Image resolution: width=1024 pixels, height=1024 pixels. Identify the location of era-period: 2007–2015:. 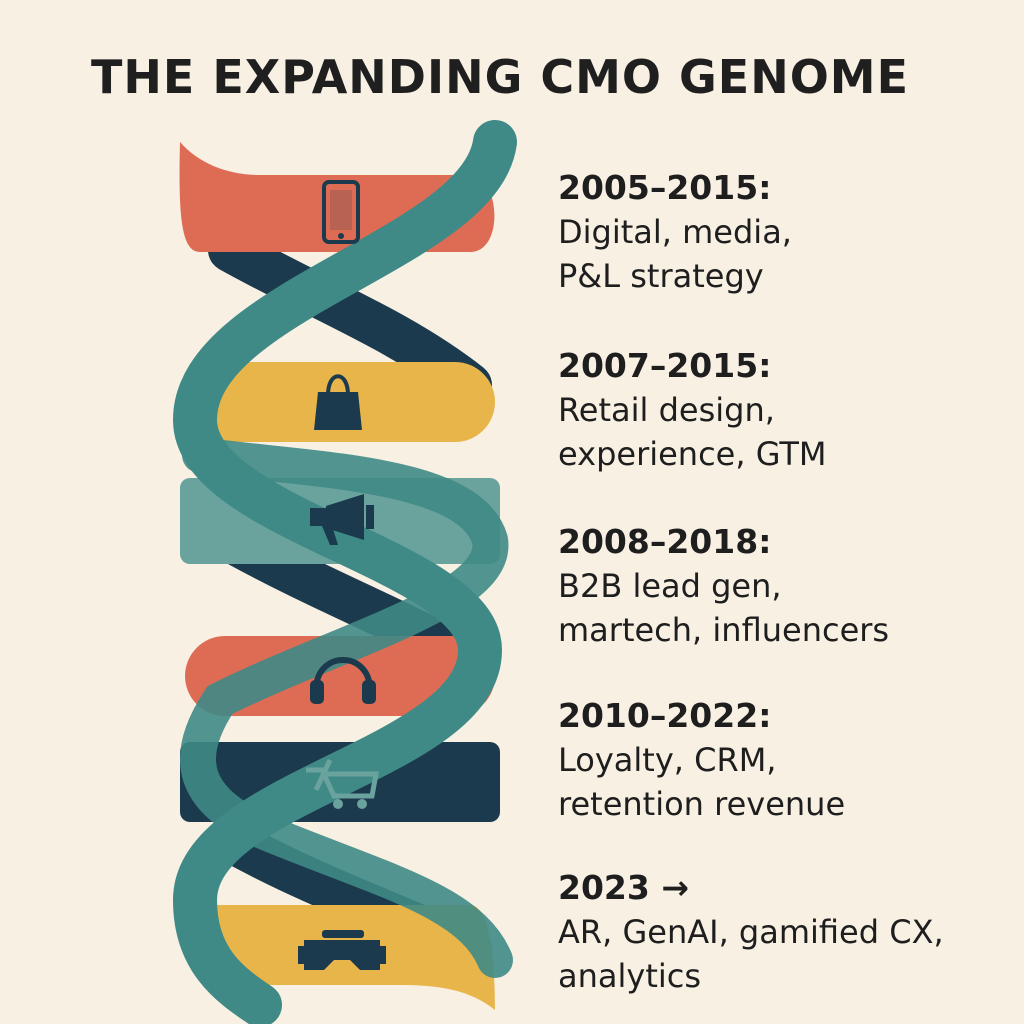
(665, 365).